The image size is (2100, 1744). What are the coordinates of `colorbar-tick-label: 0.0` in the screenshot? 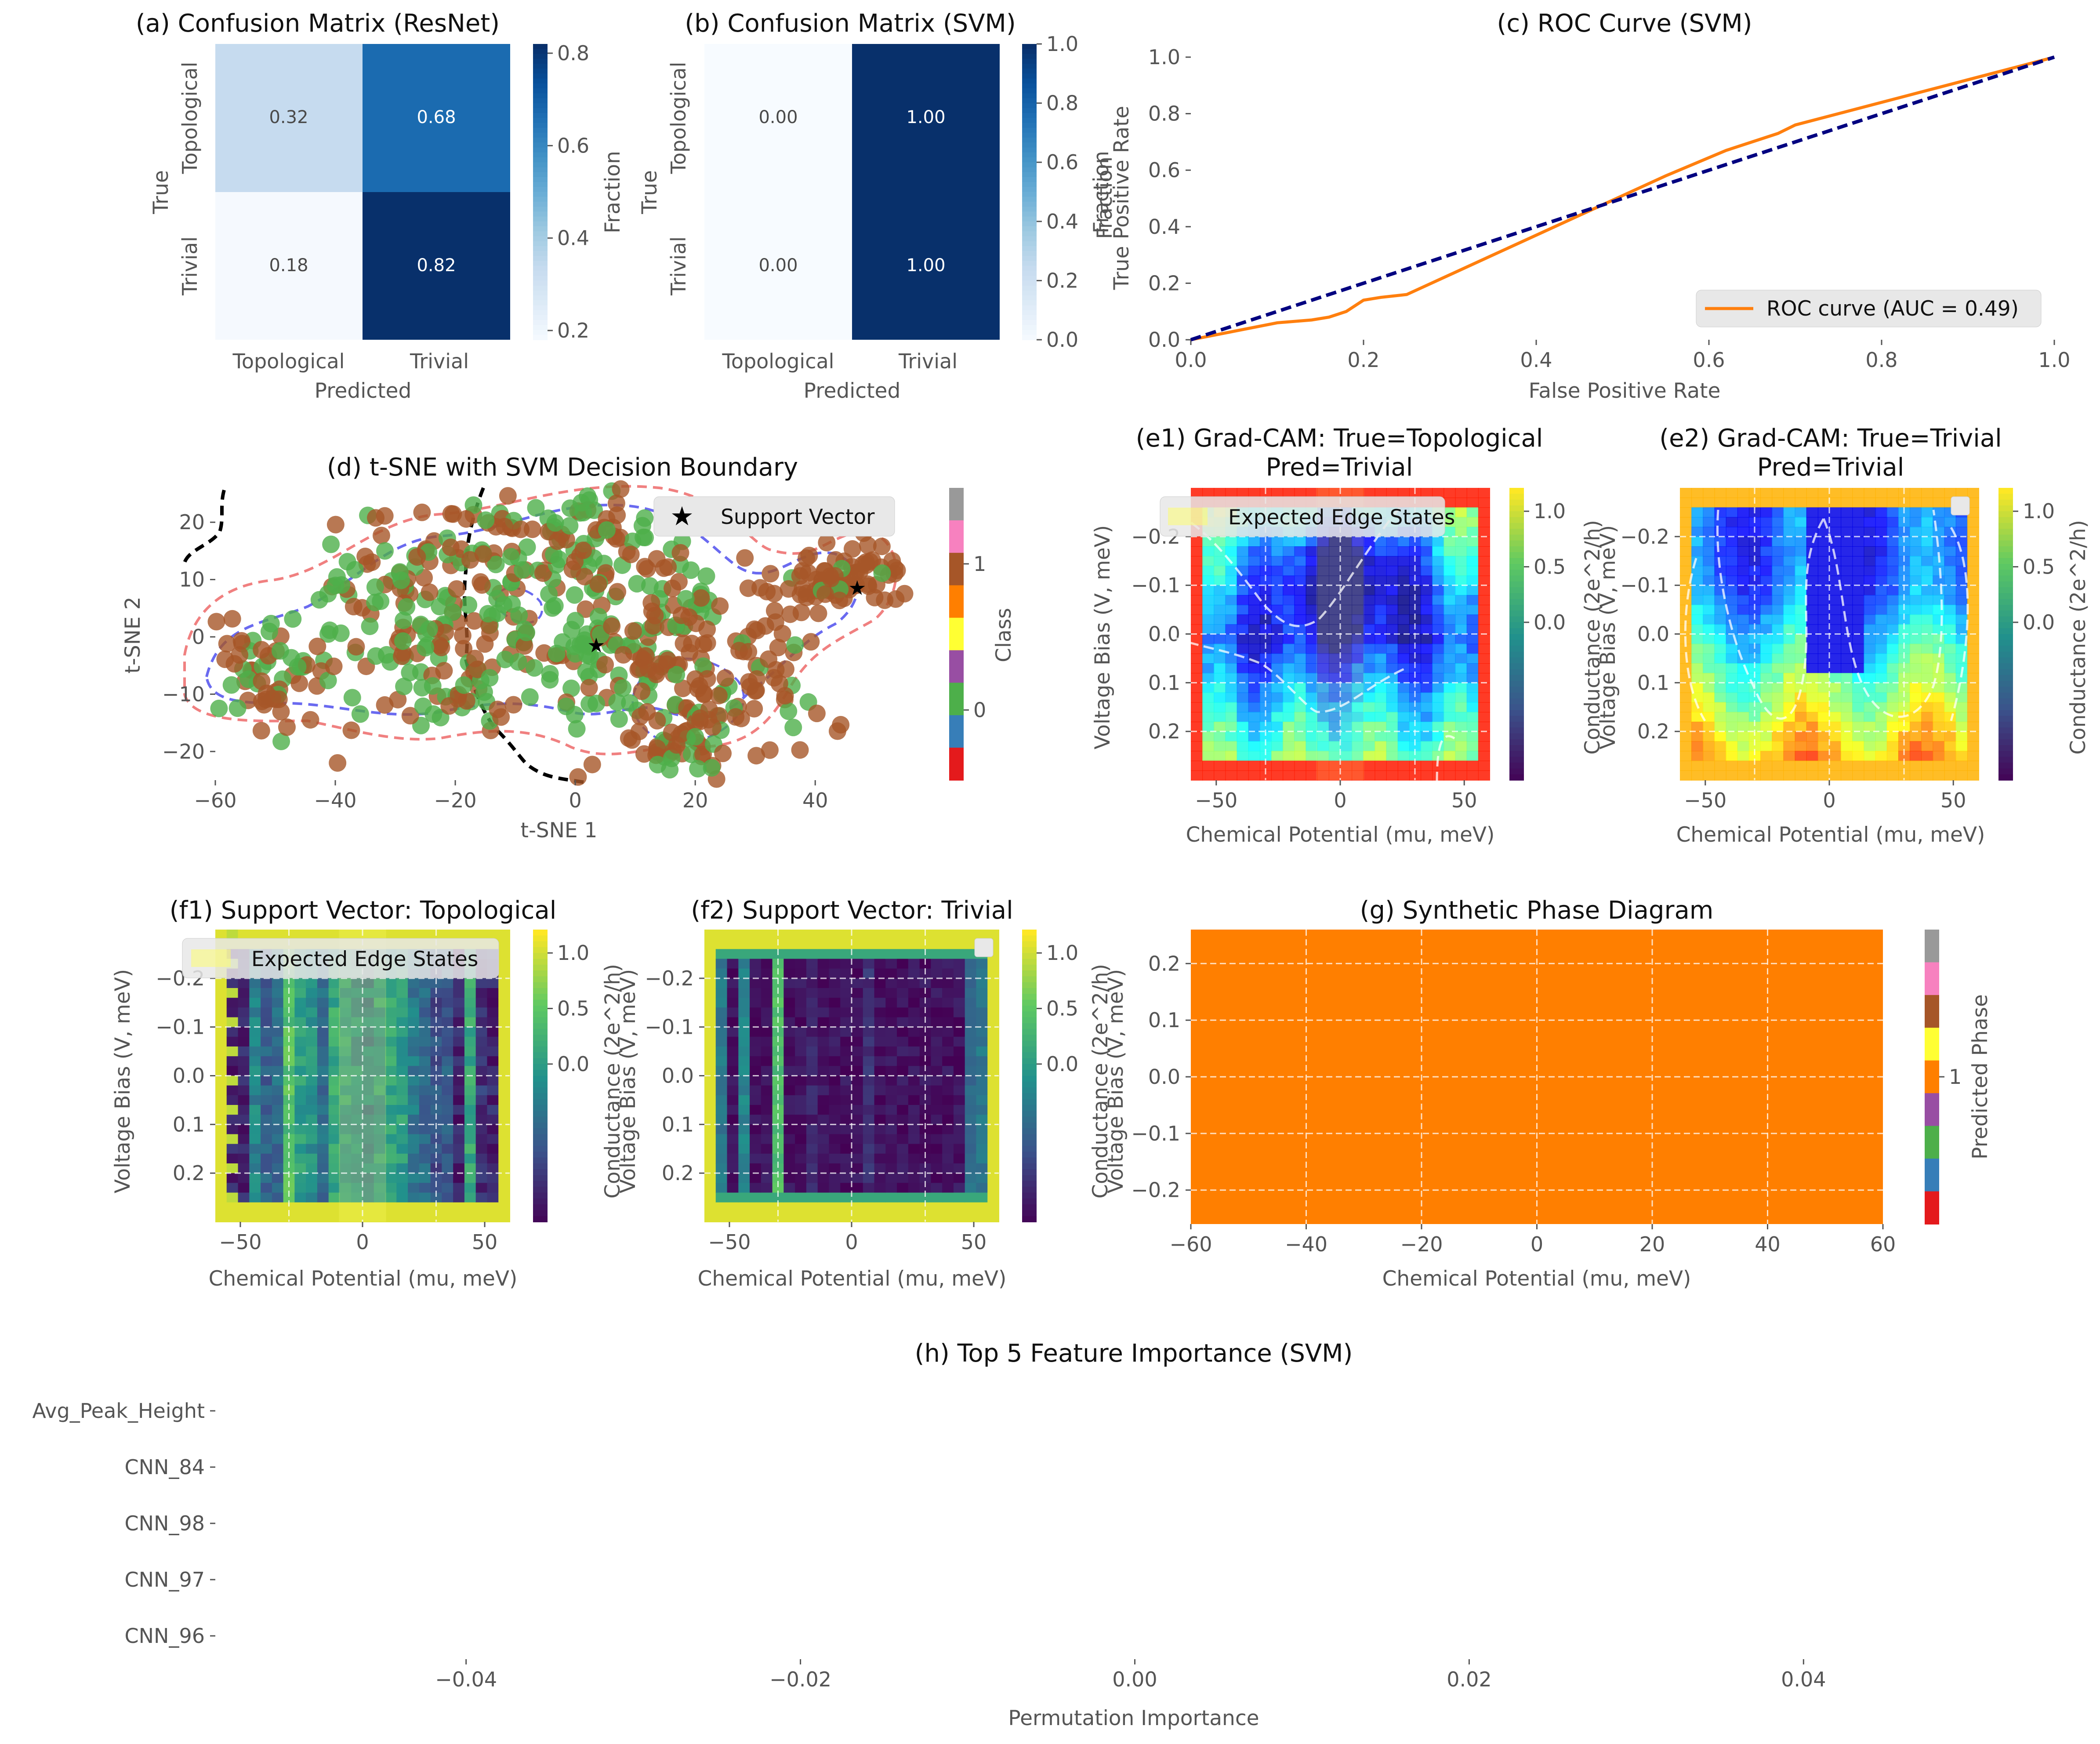 It's located at (1062, 340).